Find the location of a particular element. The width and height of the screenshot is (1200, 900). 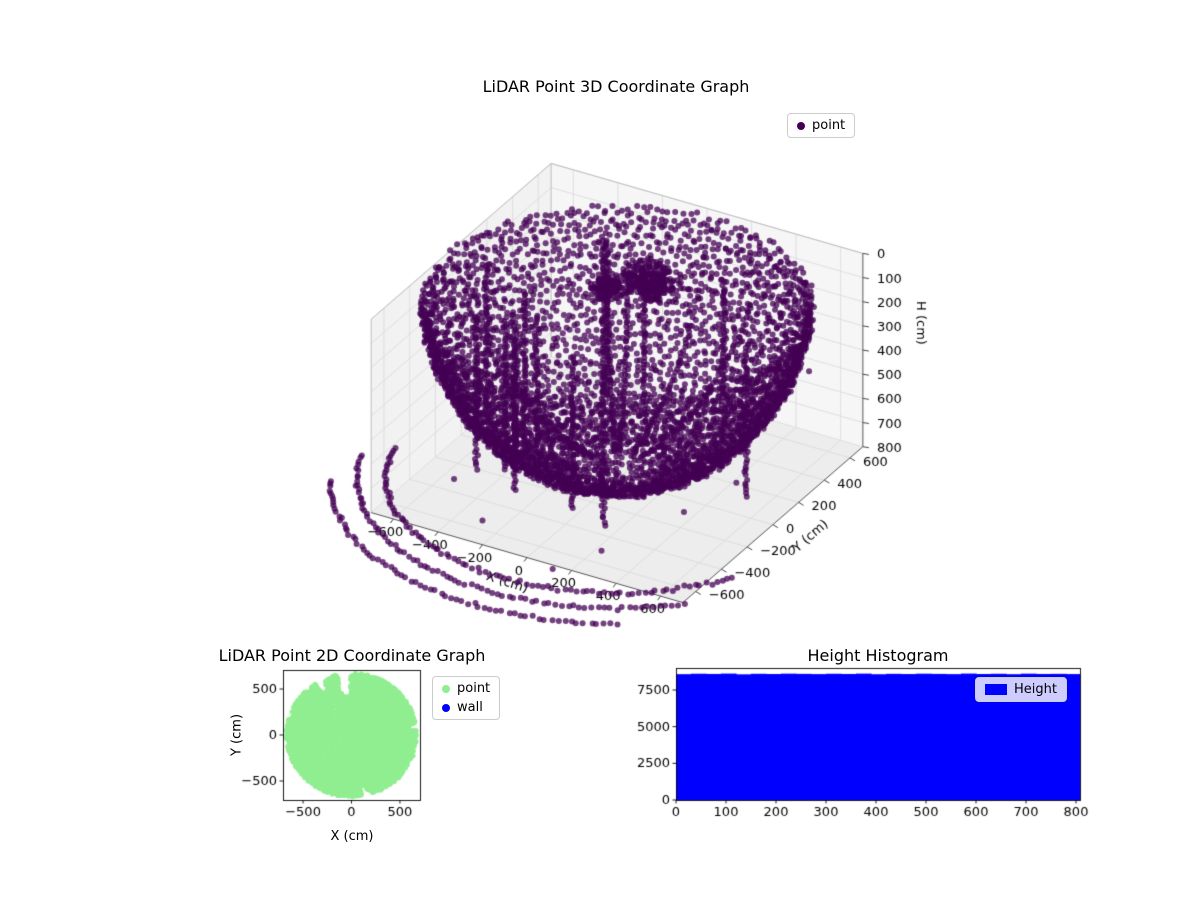

legend-label: Height is located at coordinates (1035, 689).